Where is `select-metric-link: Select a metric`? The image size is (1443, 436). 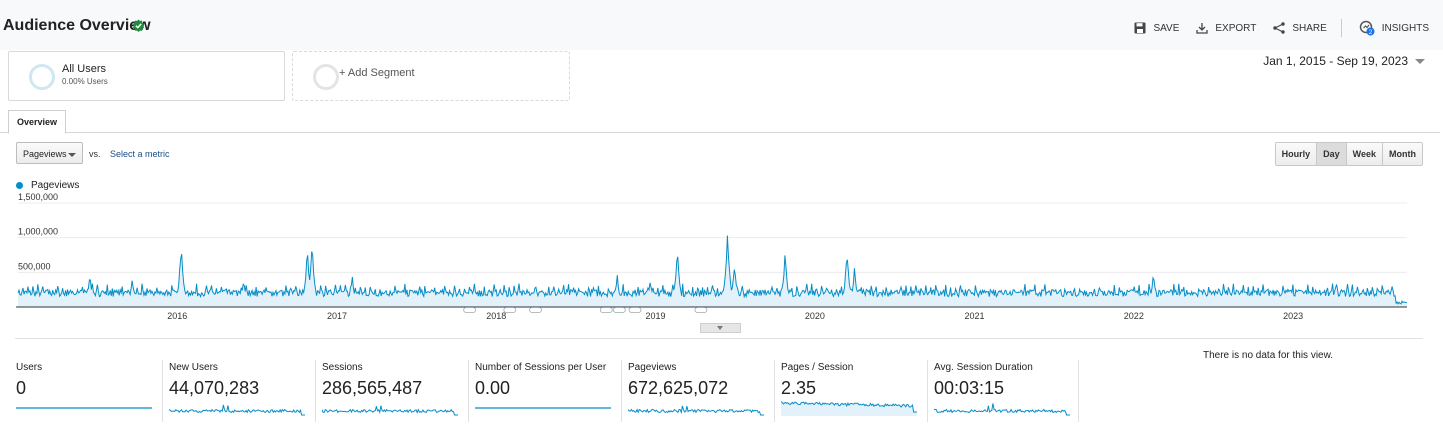
select-metric-link: Select a metric is located at coordinates (140, 154).